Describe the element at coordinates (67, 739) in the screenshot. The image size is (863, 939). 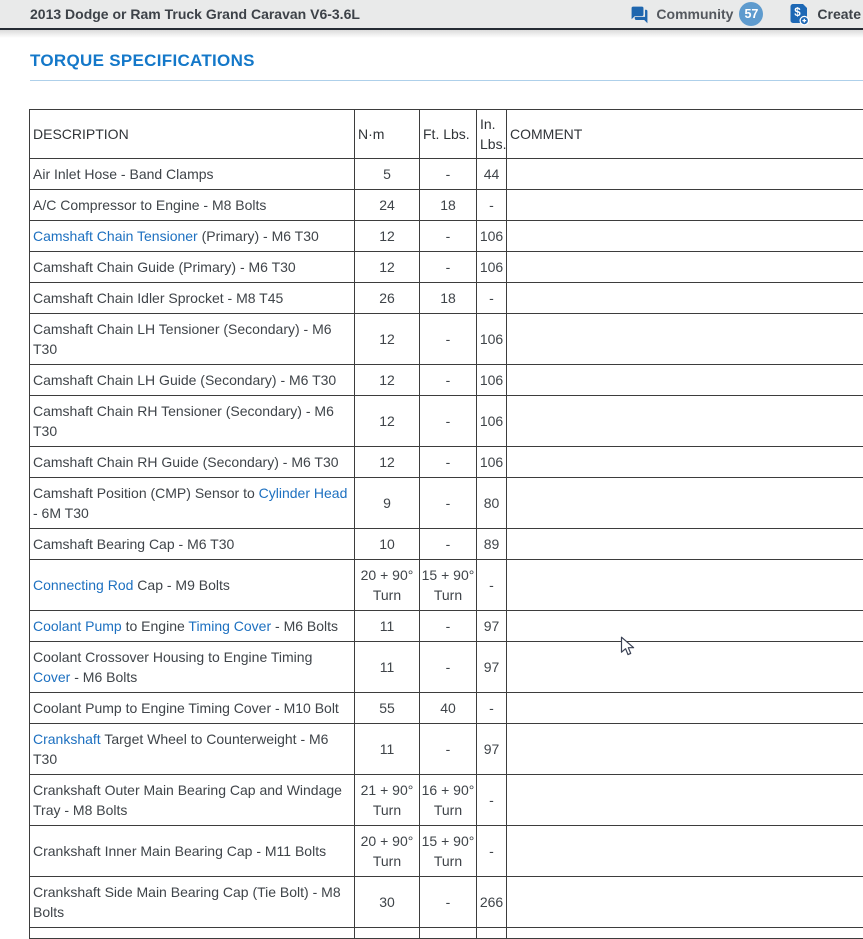
I see `part-link: Crankshaft` at that location.